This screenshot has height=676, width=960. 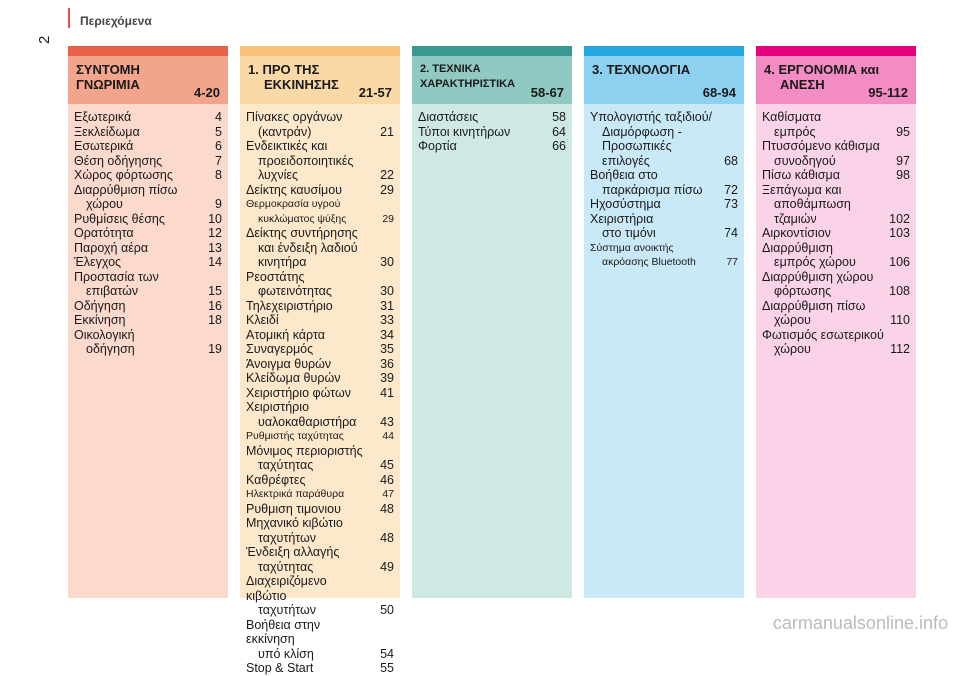 What do you see at coordinates (664, 80) in the screenshot?
I see `section-heading: 3. ΤΕΧΝΟΛΟΓΙΑ 68-94` at bounding box center [664, 80].